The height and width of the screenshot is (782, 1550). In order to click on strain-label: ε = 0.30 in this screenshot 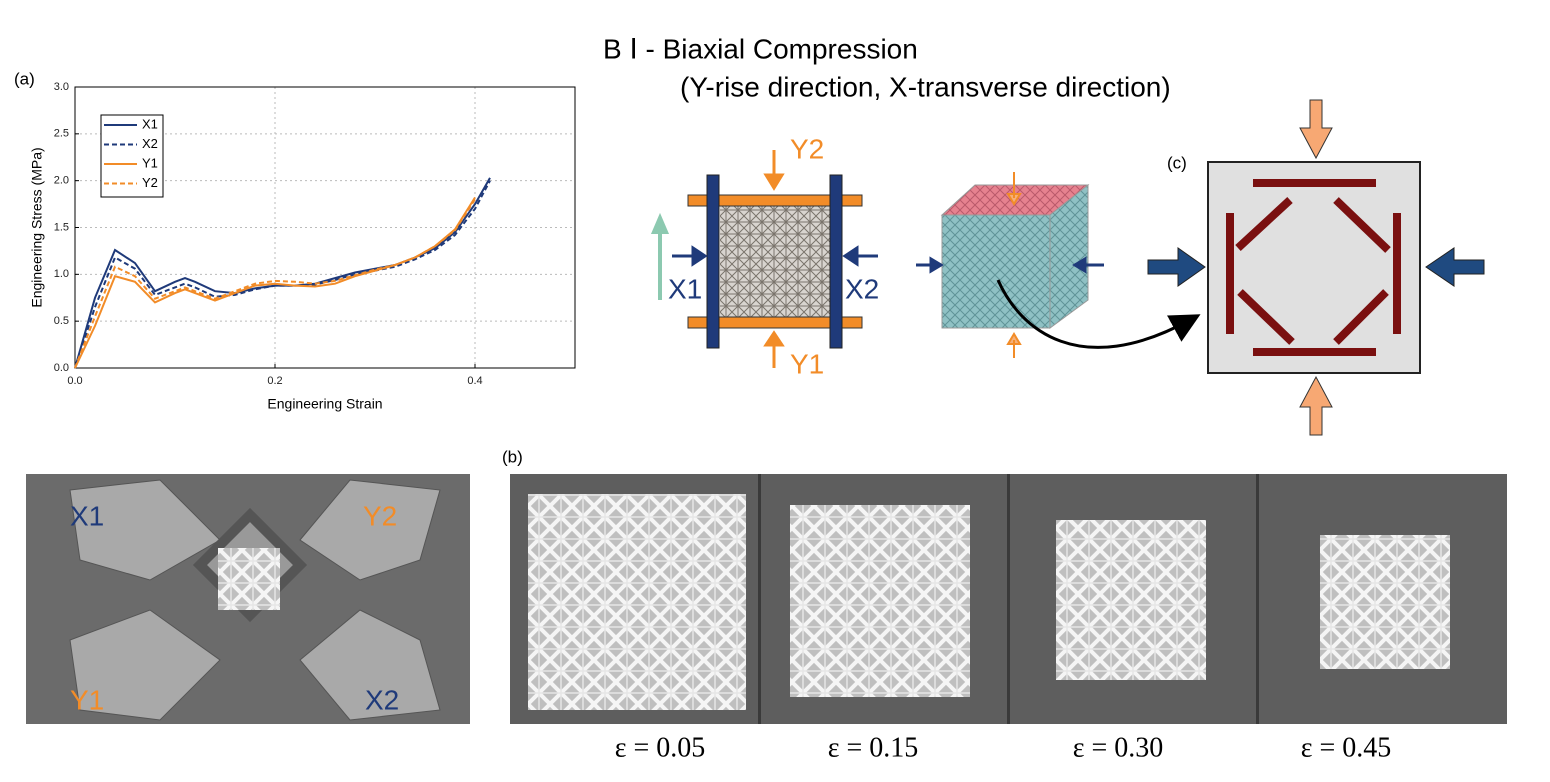, I will do `click(1118, 747)`.